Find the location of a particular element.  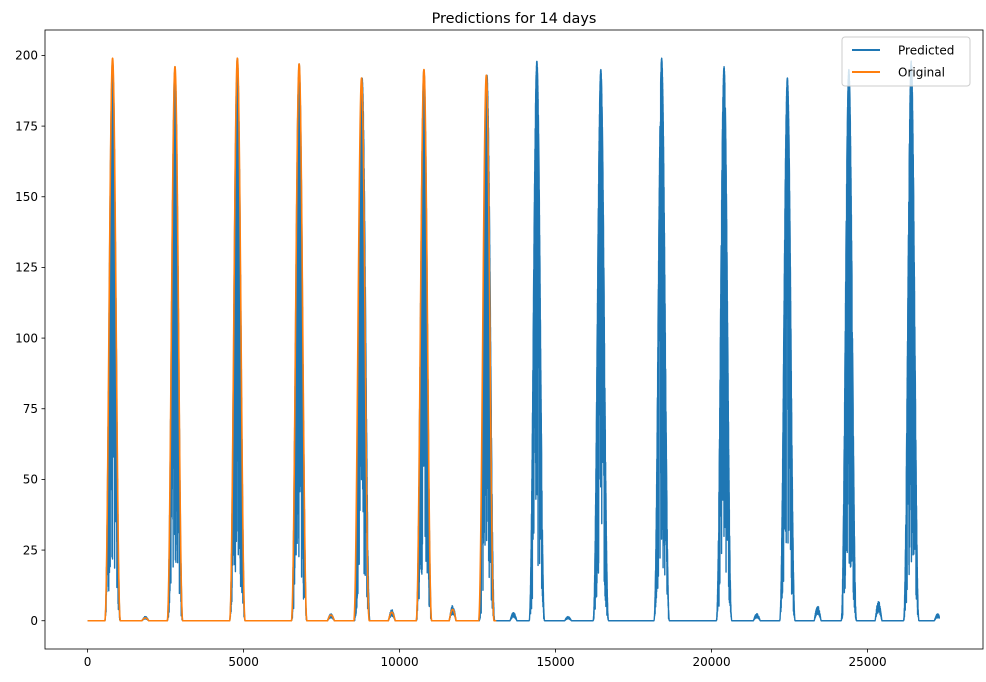

x-tick-label: 0 is located at coordinates (88, 662).